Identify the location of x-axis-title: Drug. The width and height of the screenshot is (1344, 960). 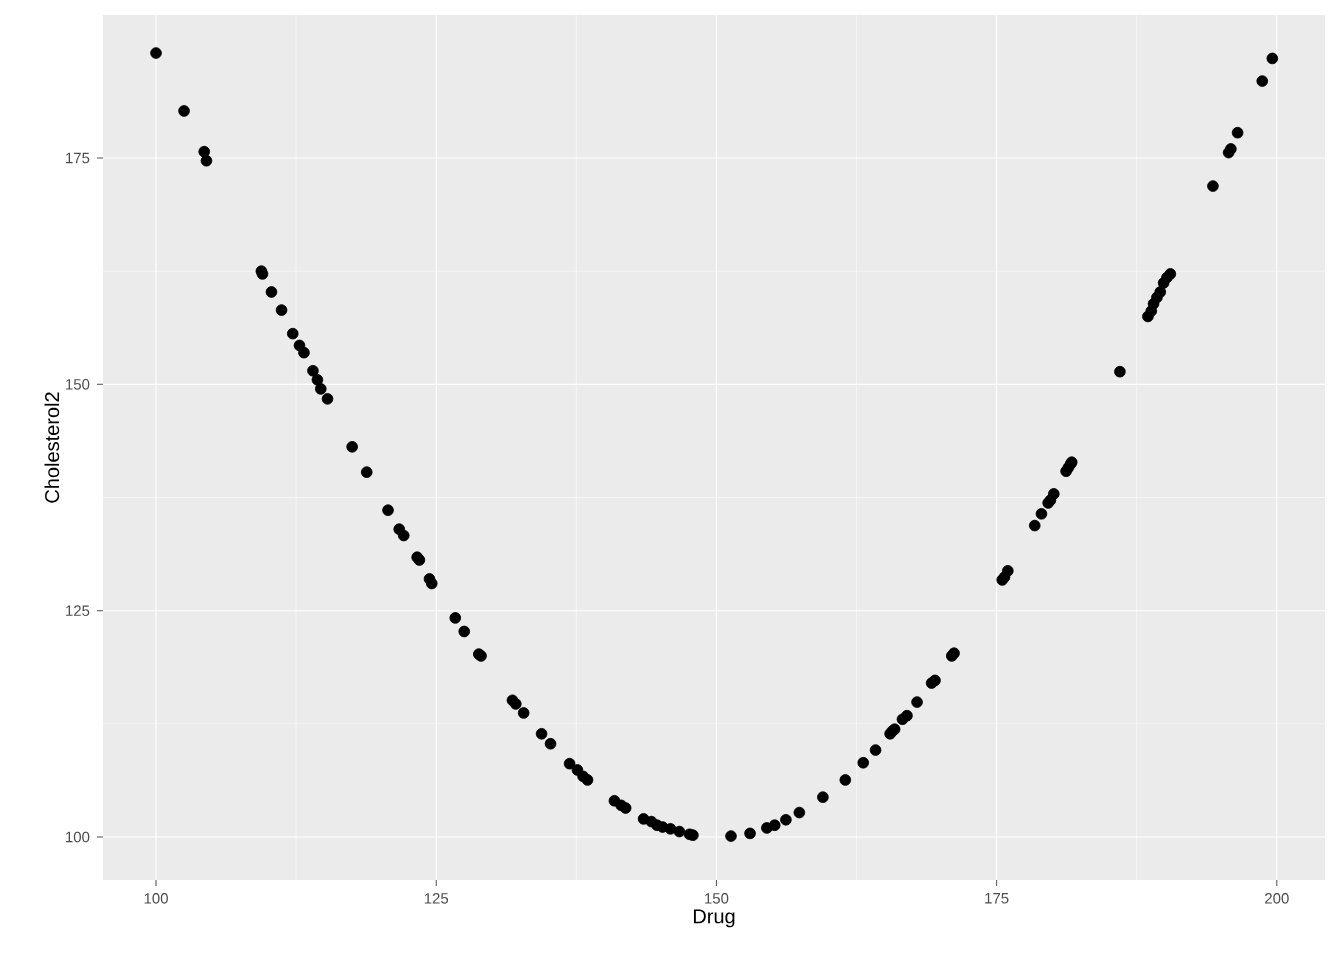
(714, 918).